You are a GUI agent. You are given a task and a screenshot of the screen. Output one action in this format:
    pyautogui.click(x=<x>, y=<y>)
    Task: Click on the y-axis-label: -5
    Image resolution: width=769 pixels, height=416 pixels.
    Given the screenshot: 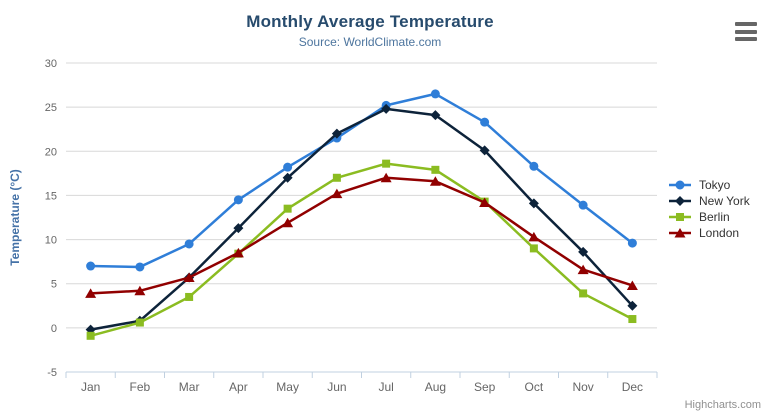 What is the action you would take?
    pyautogui.click(x=52, y=373)
    